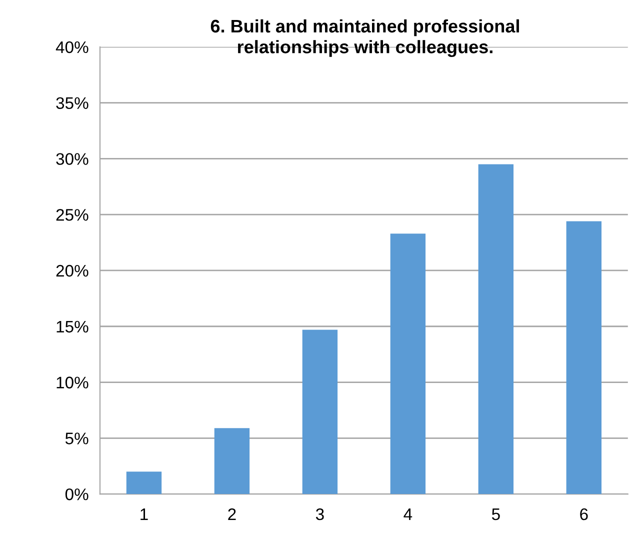 This screenshot has width=643, height=552. I want to click on y-tick-label: 20%, so click(72, 270).